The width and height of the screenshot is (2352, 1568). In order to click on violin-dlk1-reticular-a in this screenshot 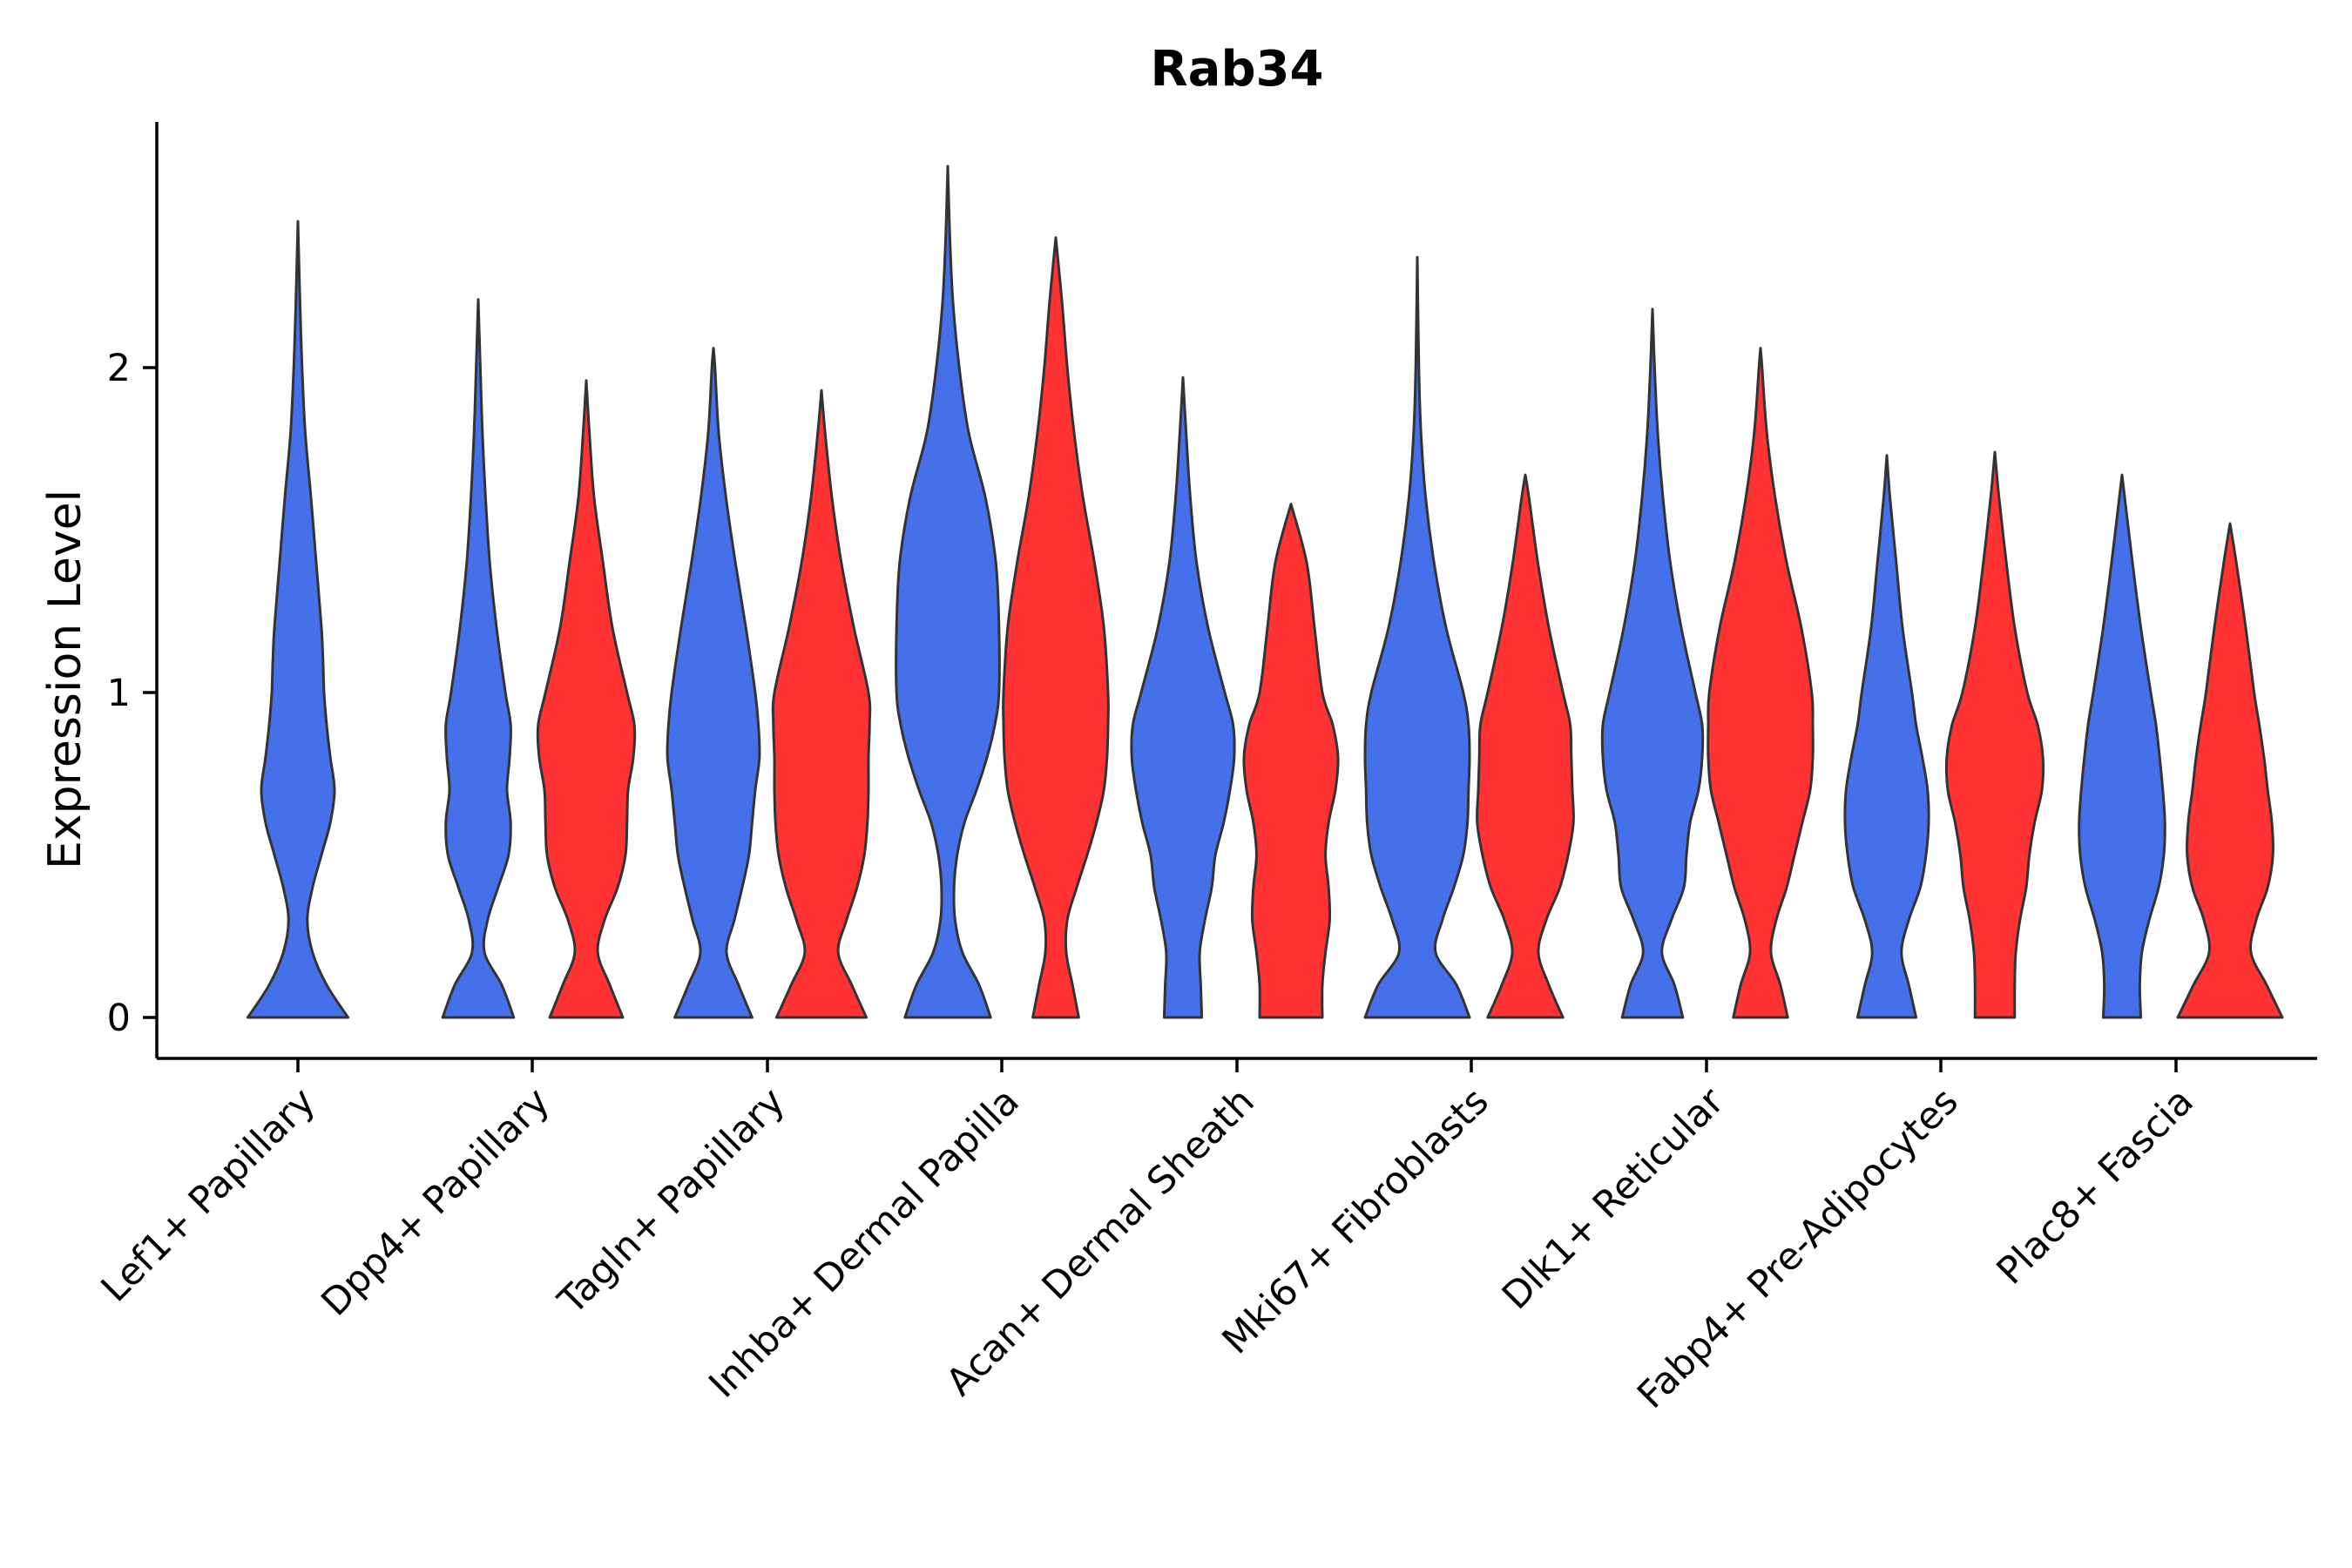, I will do `click(1653, 663)`.